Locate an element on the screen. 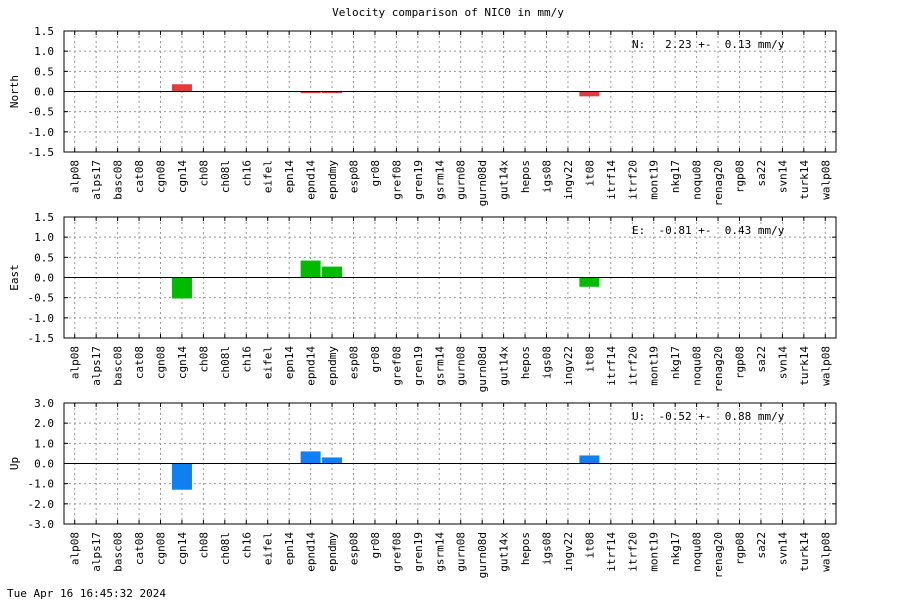 The image size is (900, 600). x-tick-label: ch08l is located at coordinates (225, 548).